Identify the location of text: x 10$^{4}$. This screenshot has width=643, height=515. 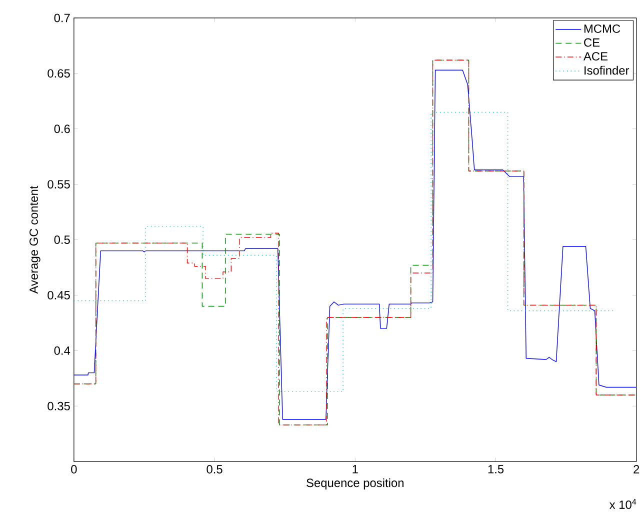
(622, 503).